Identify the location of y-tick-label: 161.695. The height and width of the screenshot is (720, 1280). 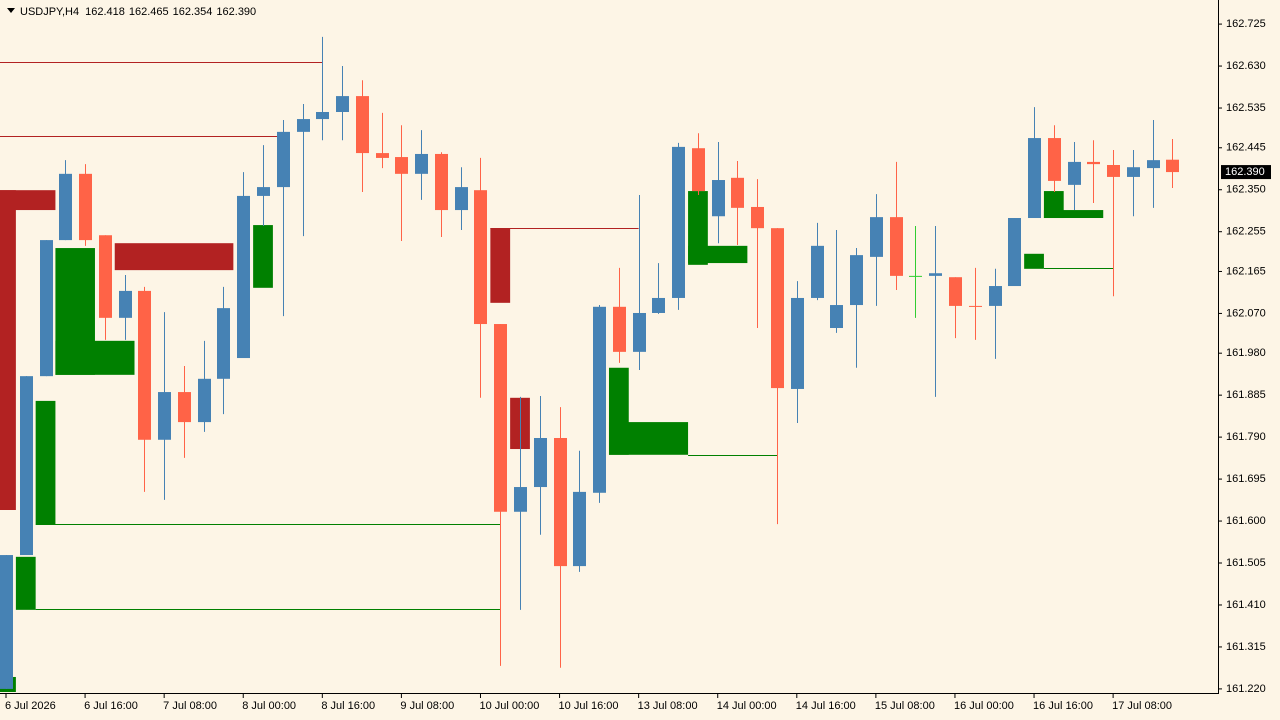
(1246, 479).